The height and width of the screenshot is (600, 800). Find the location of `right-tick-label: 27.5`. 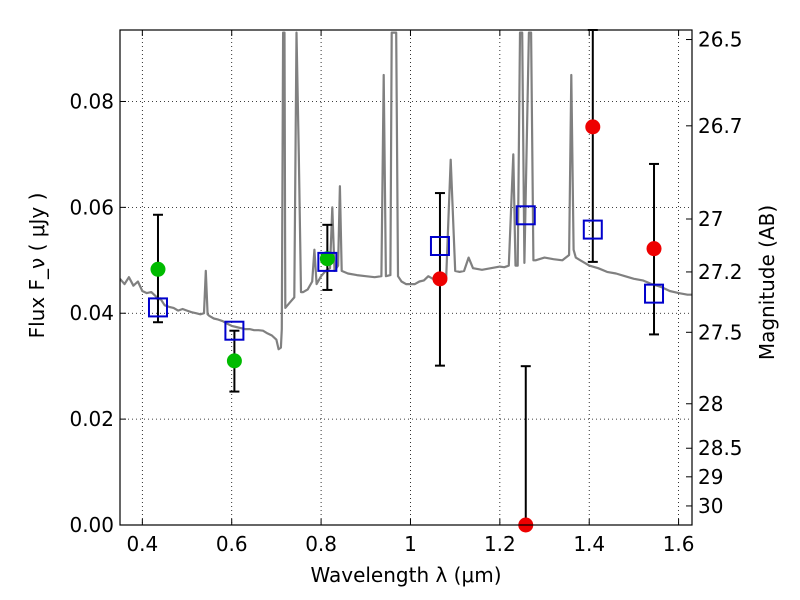

right-tick-label: 27.5 is located at coordinates (720, 332).